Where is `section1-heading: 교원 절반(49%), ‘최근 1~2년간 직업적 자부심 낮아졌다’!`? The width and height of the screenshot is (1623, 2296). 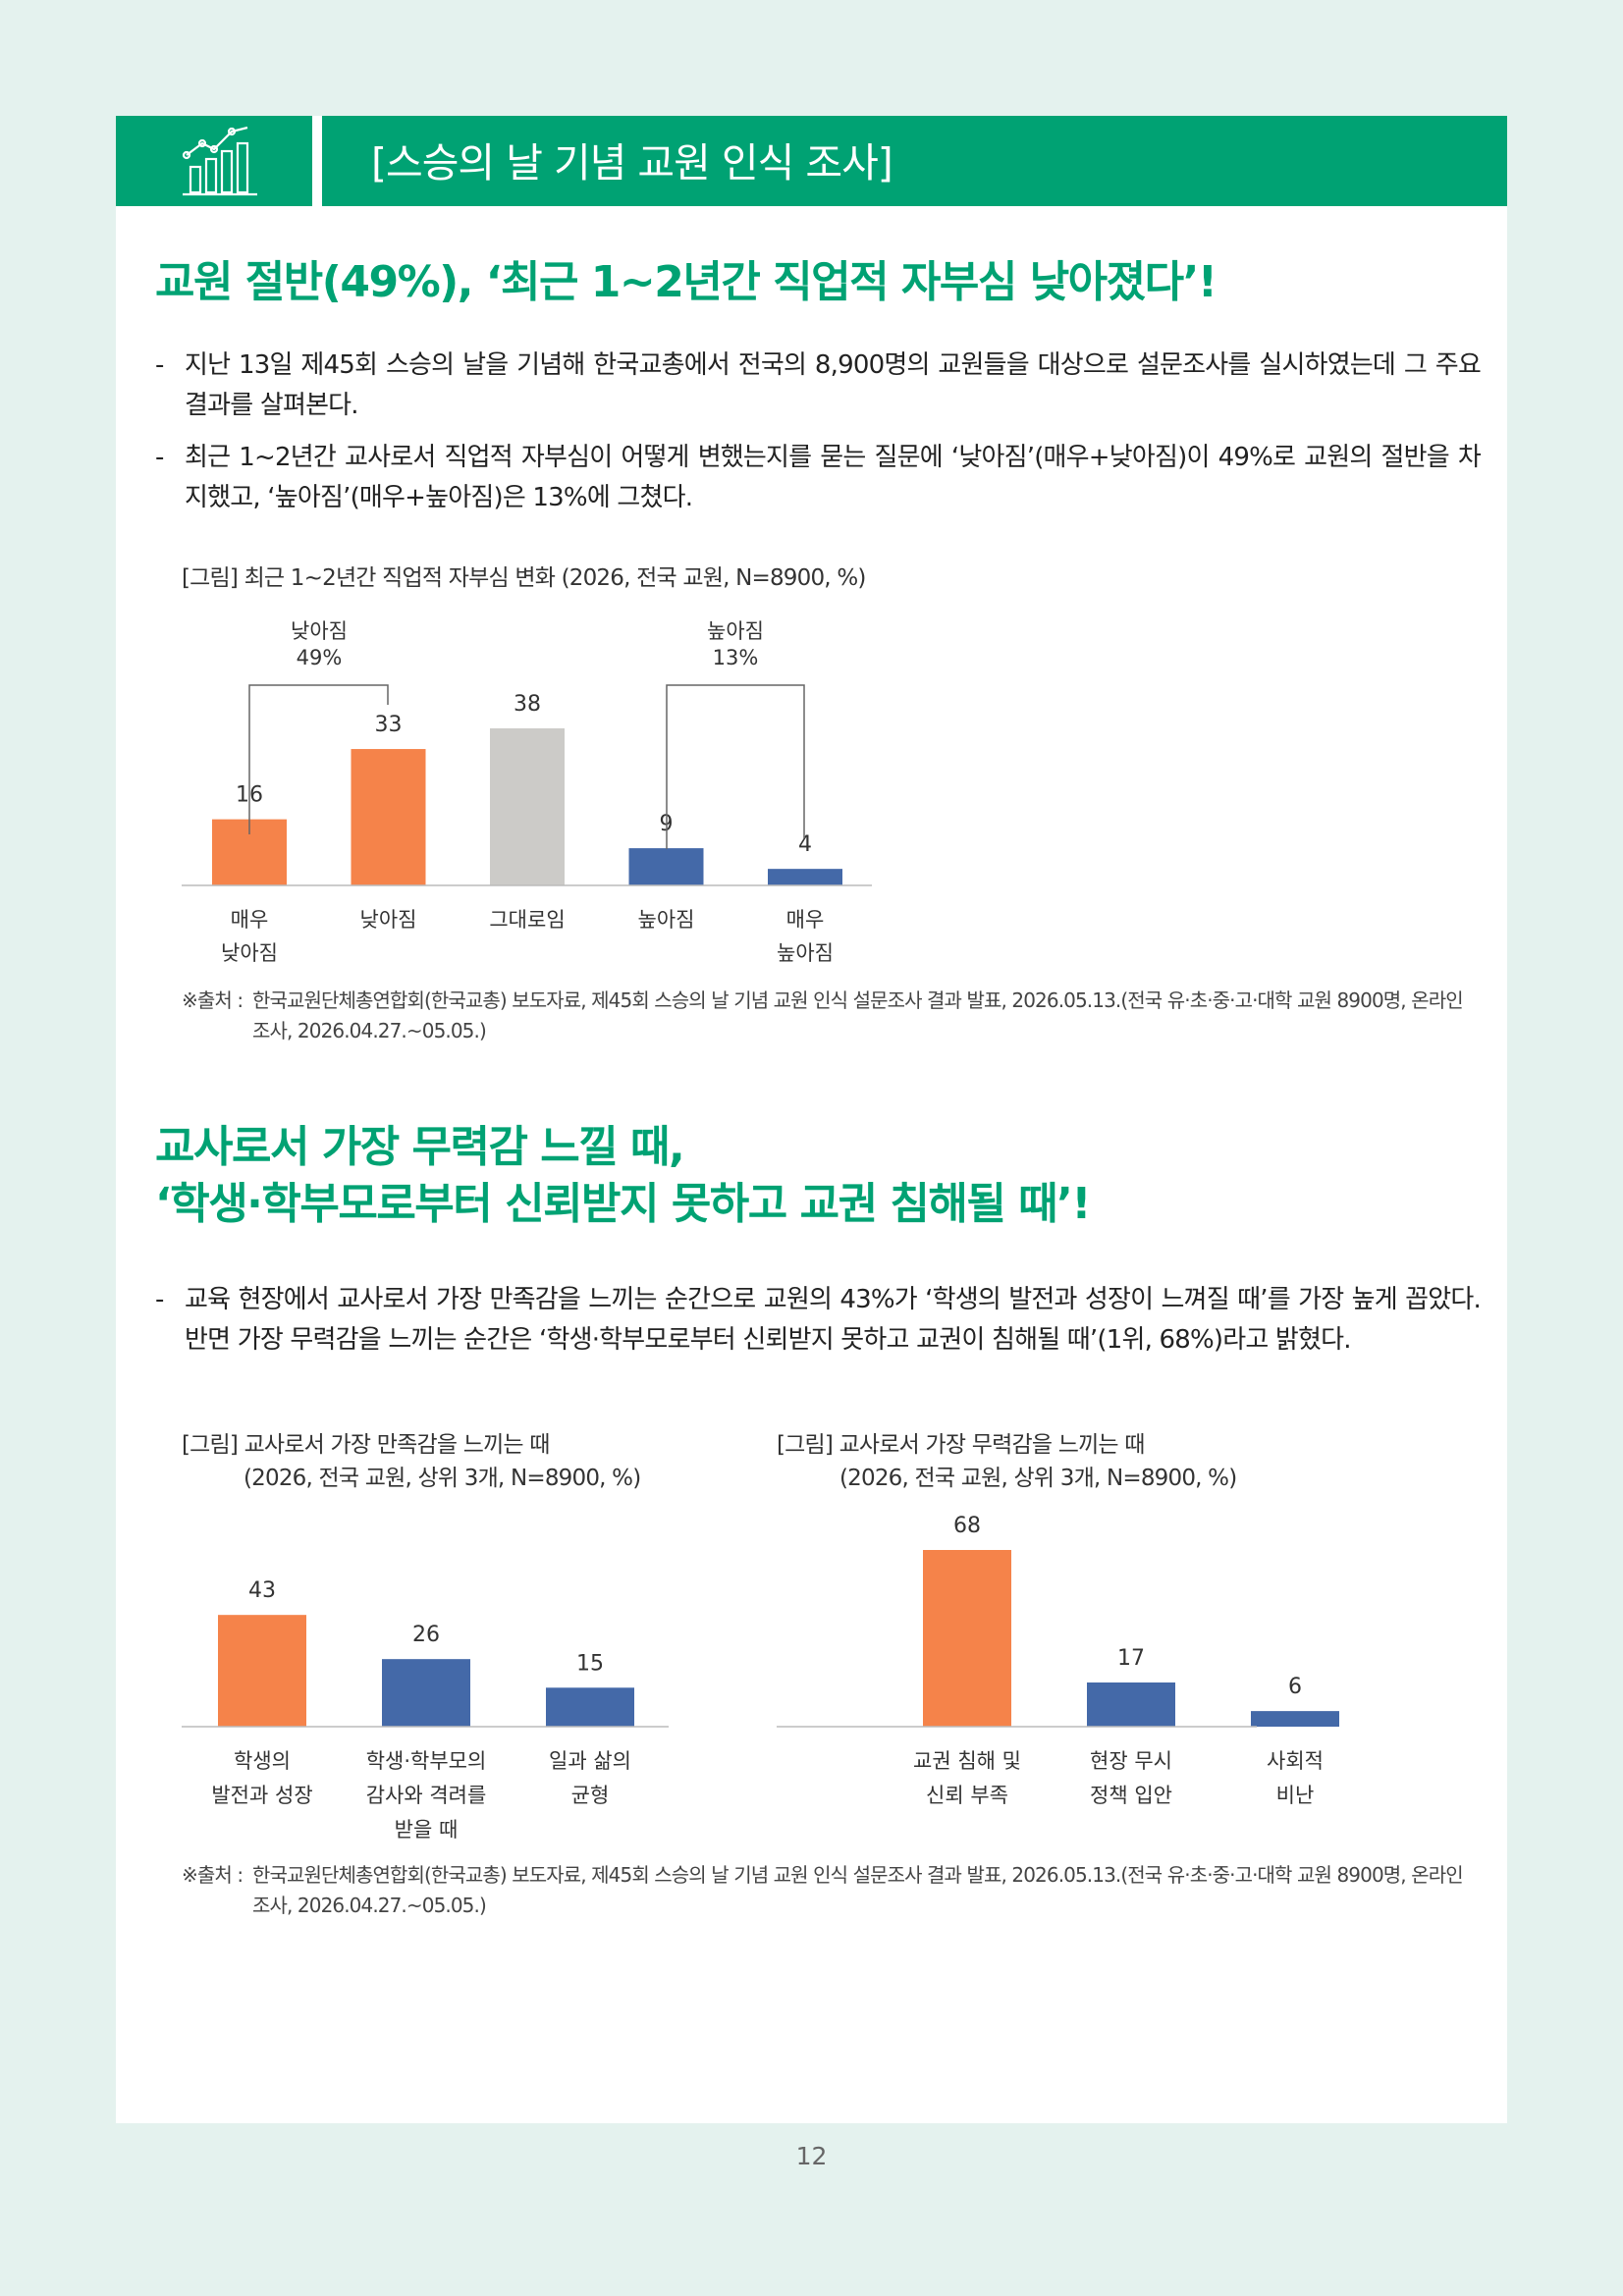
section1-heading: 교원 절반(49%), ‘최근 1~2년간 직업적 자부심 낮아졌다’! is located at coordinates (686, 282).